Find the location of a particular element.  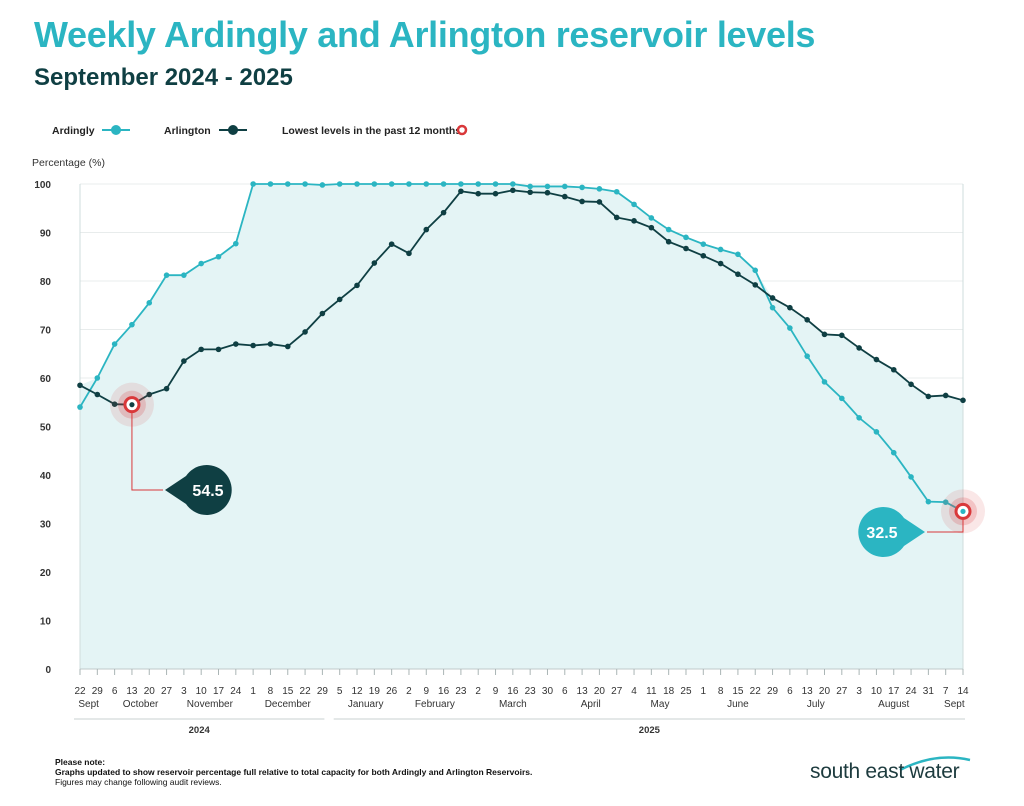

year-label: 2025 is located at coordinates (650, 730).